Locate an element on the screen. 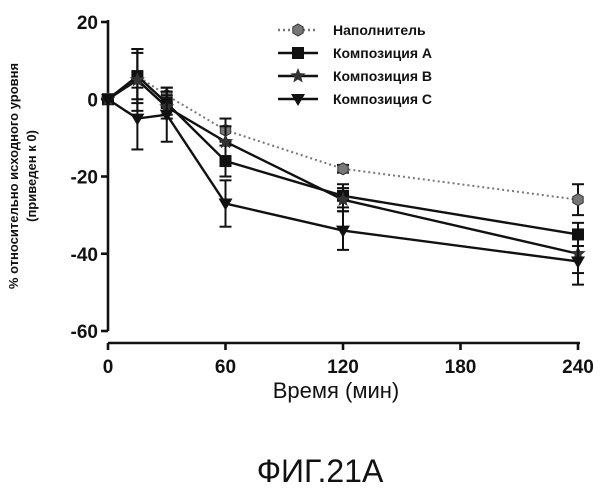 The image size is (611, 500). legend-item: Композиция C is located at coordinates (355, 99).